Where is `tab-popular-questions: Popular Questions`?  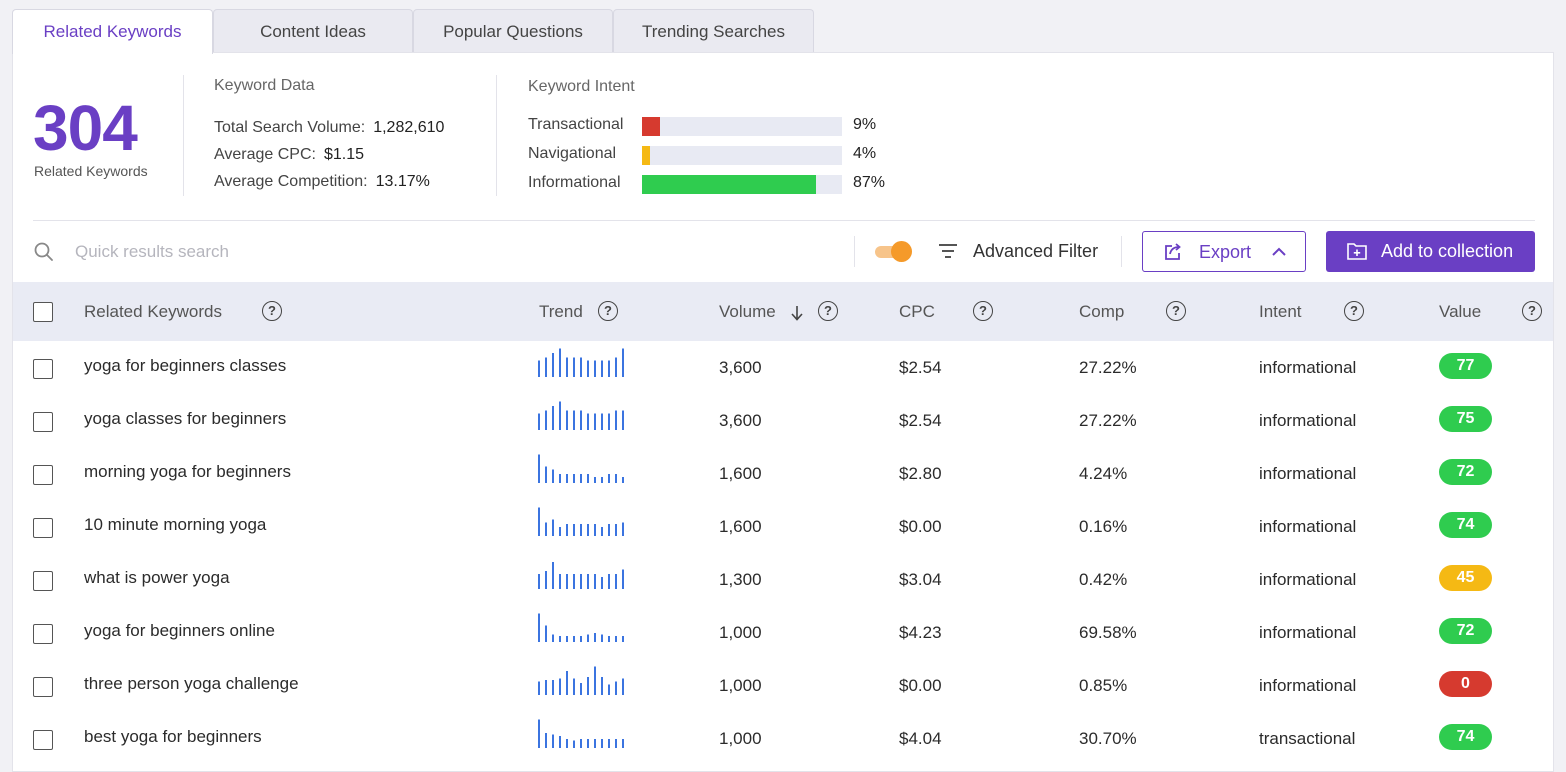
tab-popular-questions: Popular Questions is located at coordinates (513, 31).